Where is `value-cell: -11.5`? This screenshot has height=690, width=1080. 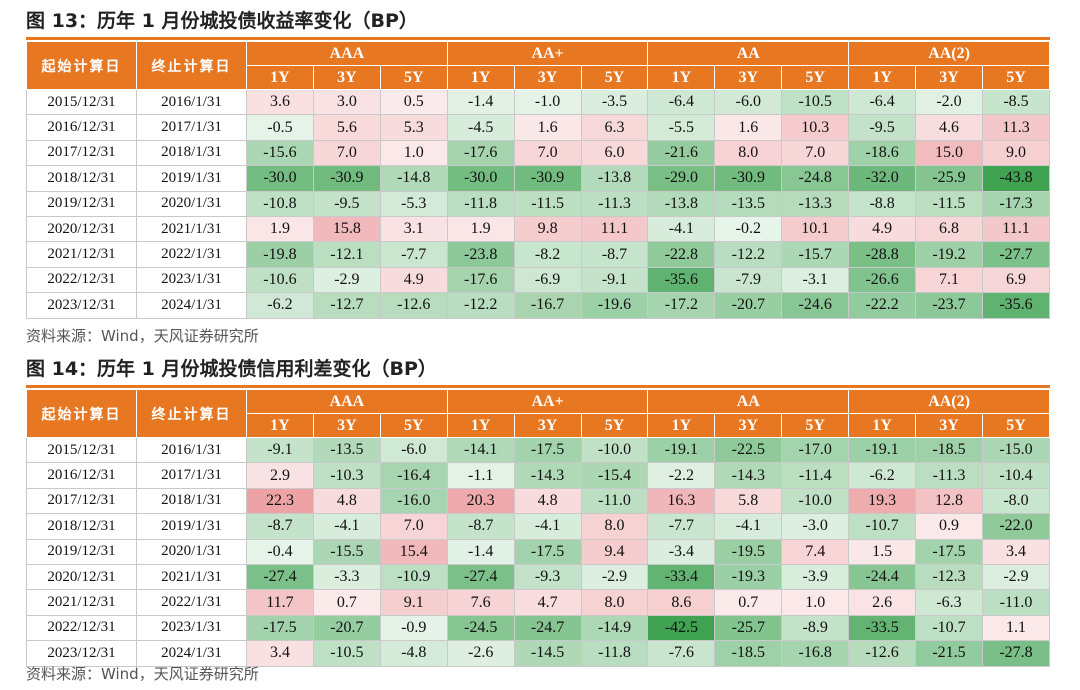 value-cell: -11.5 is located at coordinates (547, 203).